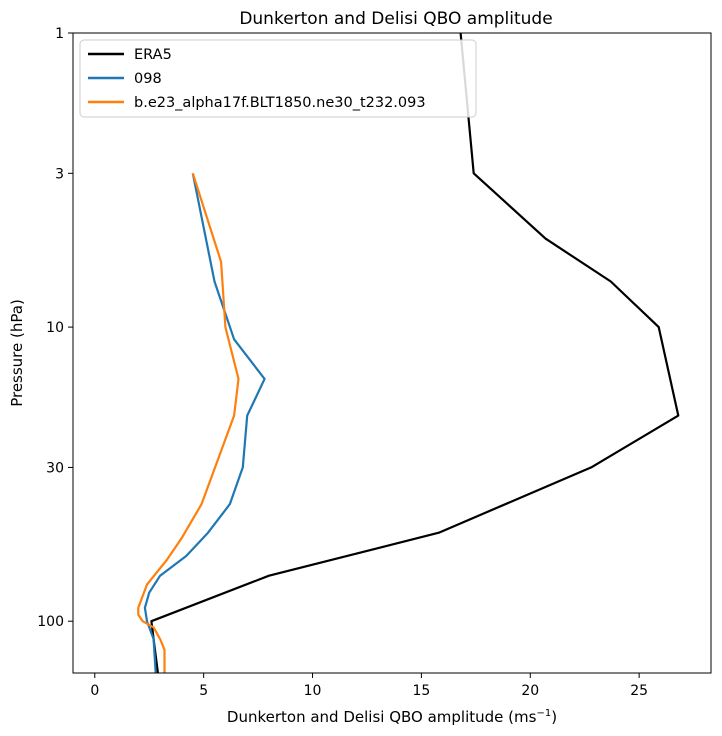 This screenshot has width=722, height=736. Describe the element at coordinates (148, 79) in the screenshot. I see `legend-label-1: 098` at that location.